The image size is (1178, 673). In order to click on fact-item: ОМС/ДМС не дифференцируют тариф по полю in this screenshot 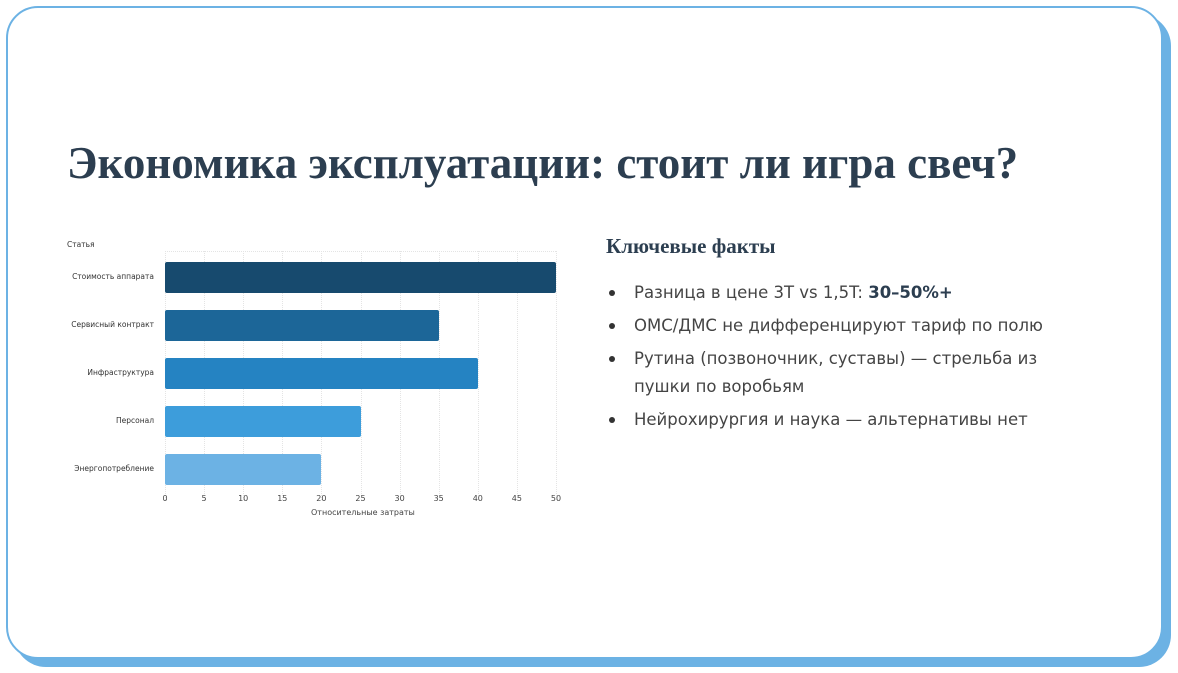, I will do `click(841, 326)`.